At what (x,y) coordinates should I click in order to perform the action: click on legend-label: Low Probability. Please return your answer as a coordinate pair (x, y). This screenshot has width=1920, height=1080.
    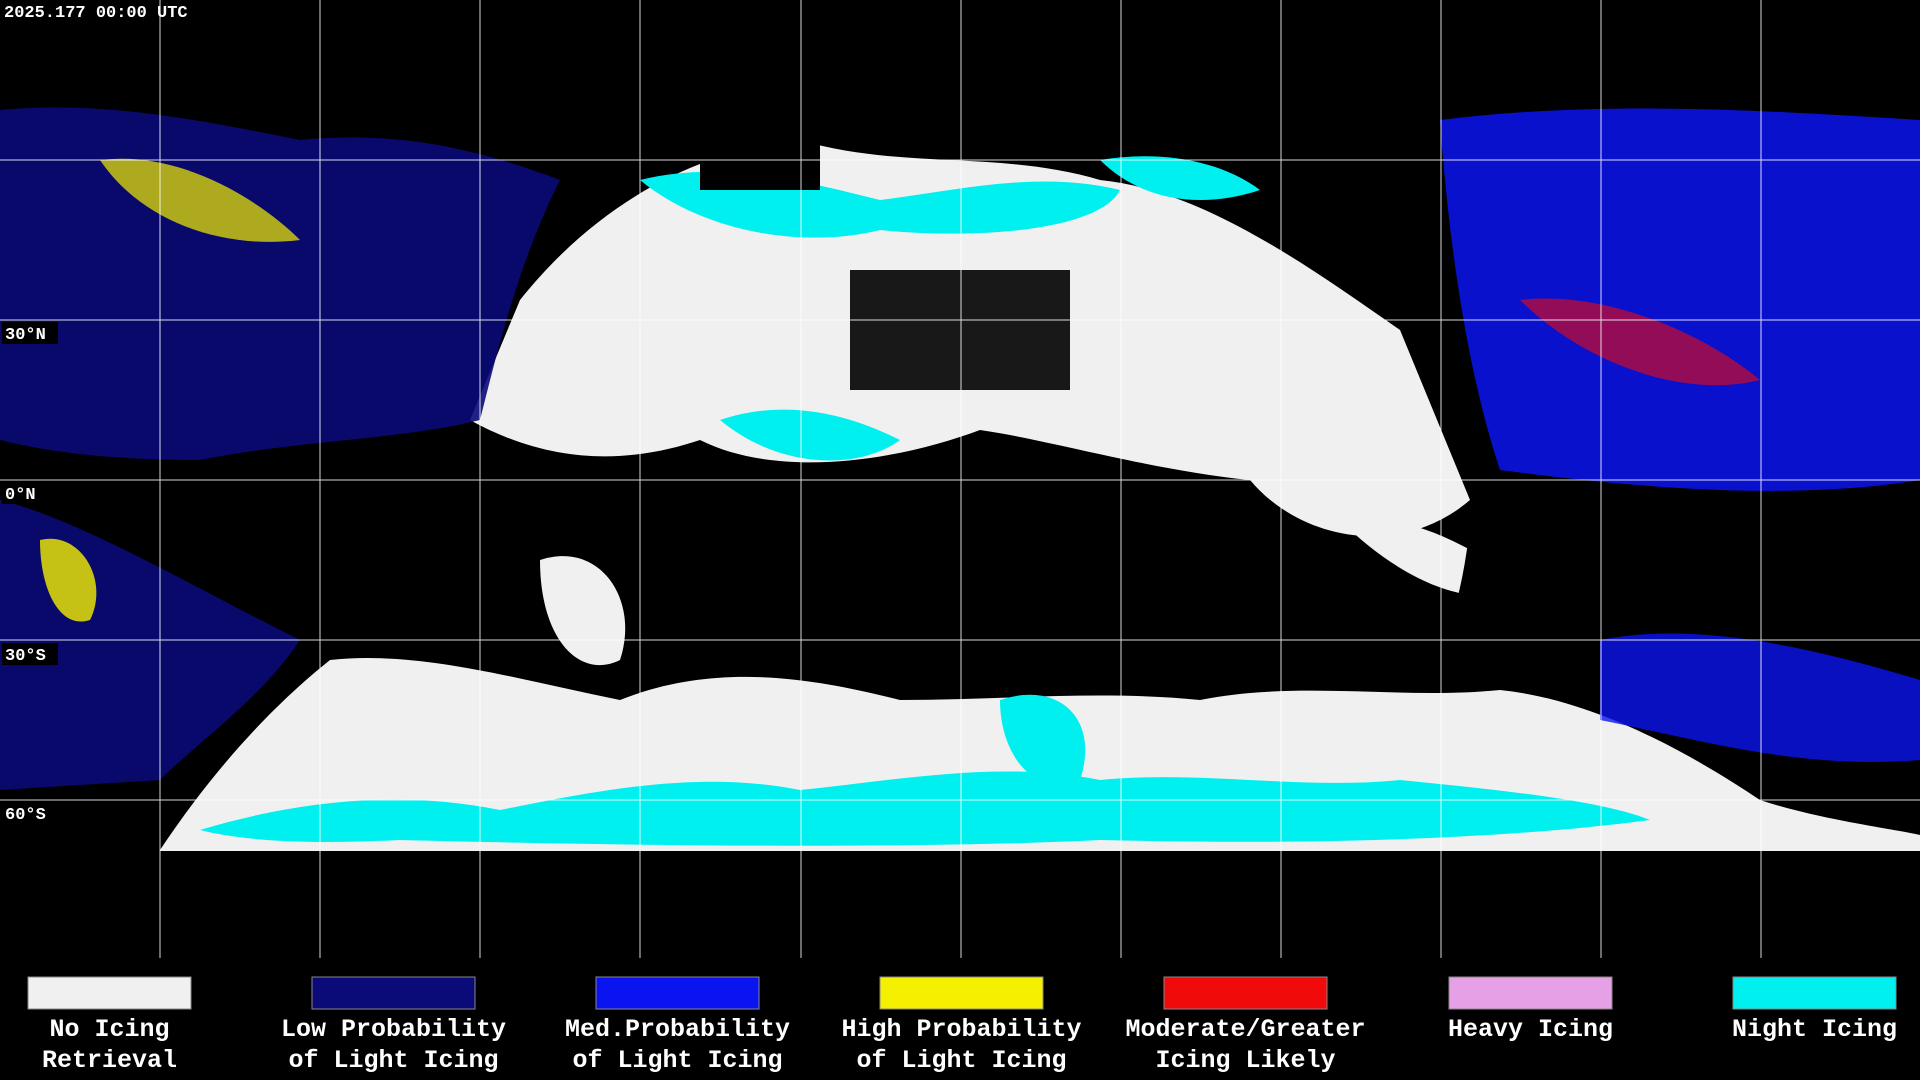
    Looking at the image, I should click on (393, 1029).